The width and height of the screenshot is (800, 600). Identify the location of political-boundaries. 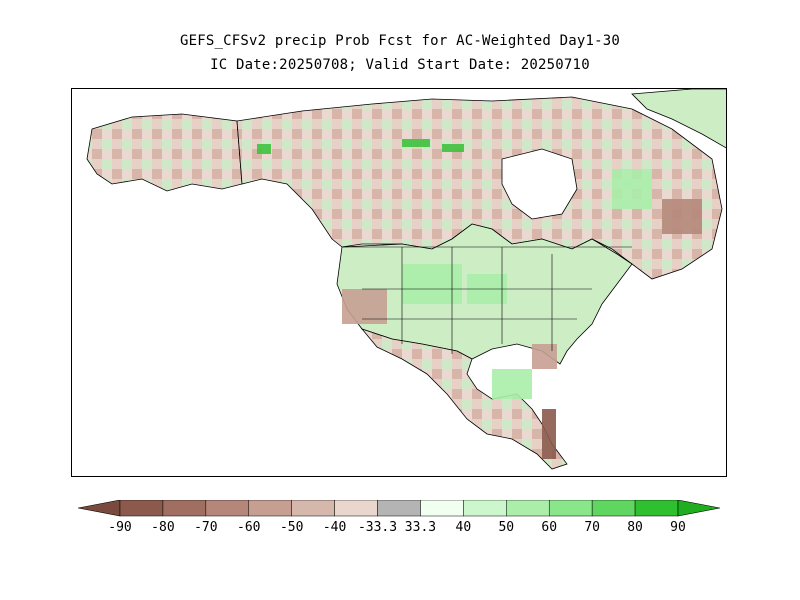
(487, 300).